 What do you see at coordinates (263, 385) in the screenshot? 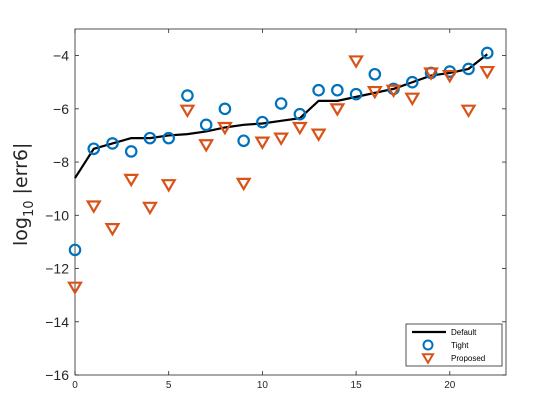
I see `x-tick-label: 10` at bounding box center [263, 385].